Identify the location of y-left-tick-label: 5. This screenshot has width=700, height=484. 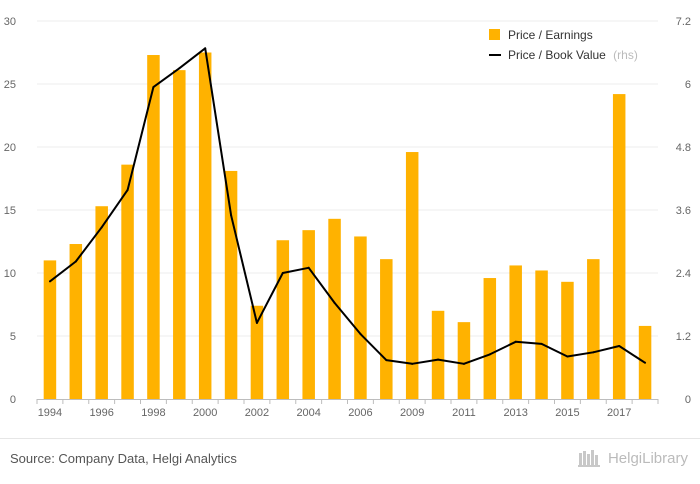
(13, 337).